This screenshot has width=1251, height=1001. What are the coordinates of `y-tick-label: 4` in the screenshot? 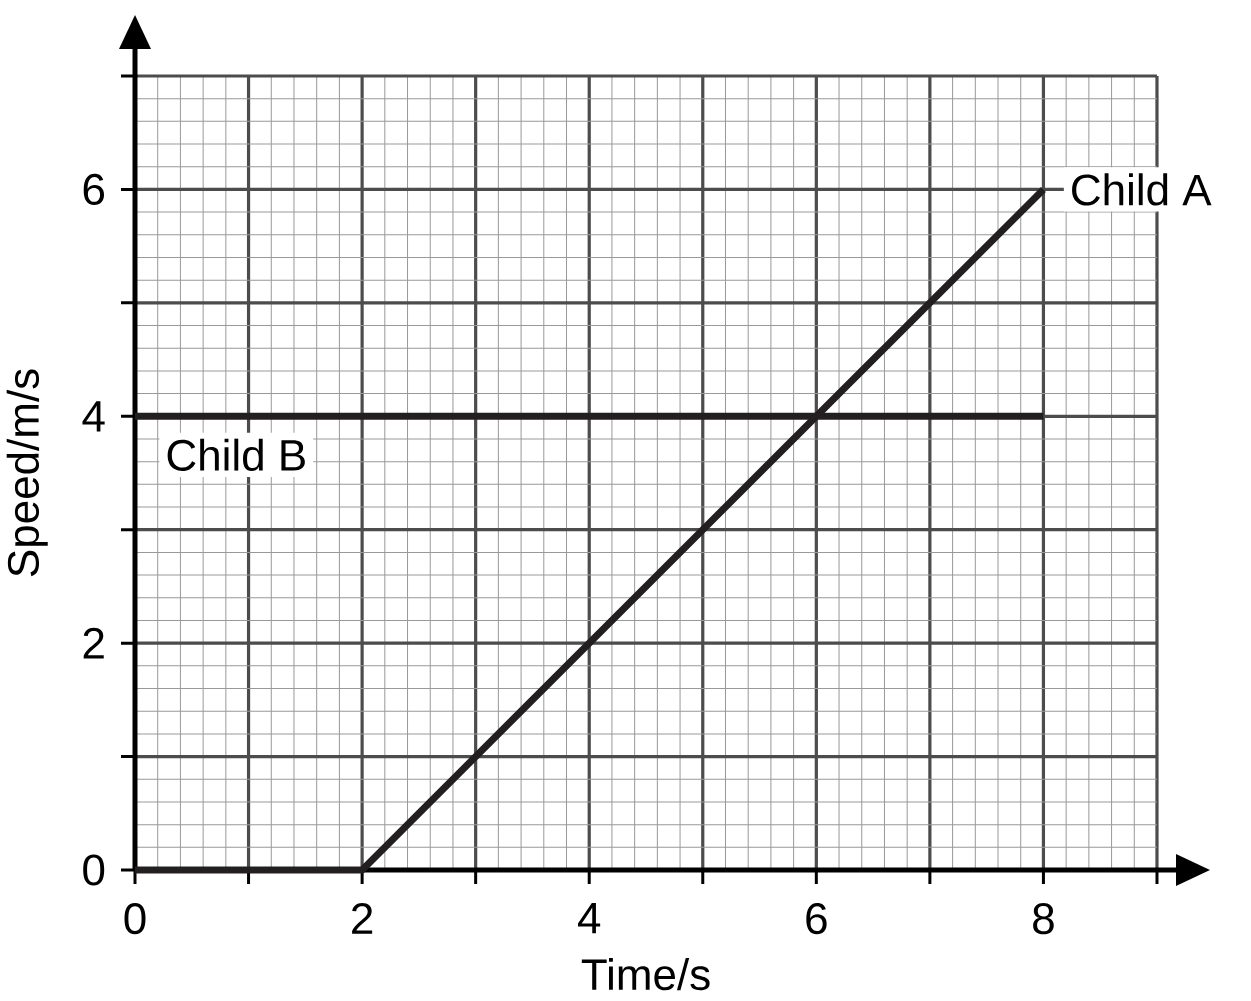 It's located at (93, 416).